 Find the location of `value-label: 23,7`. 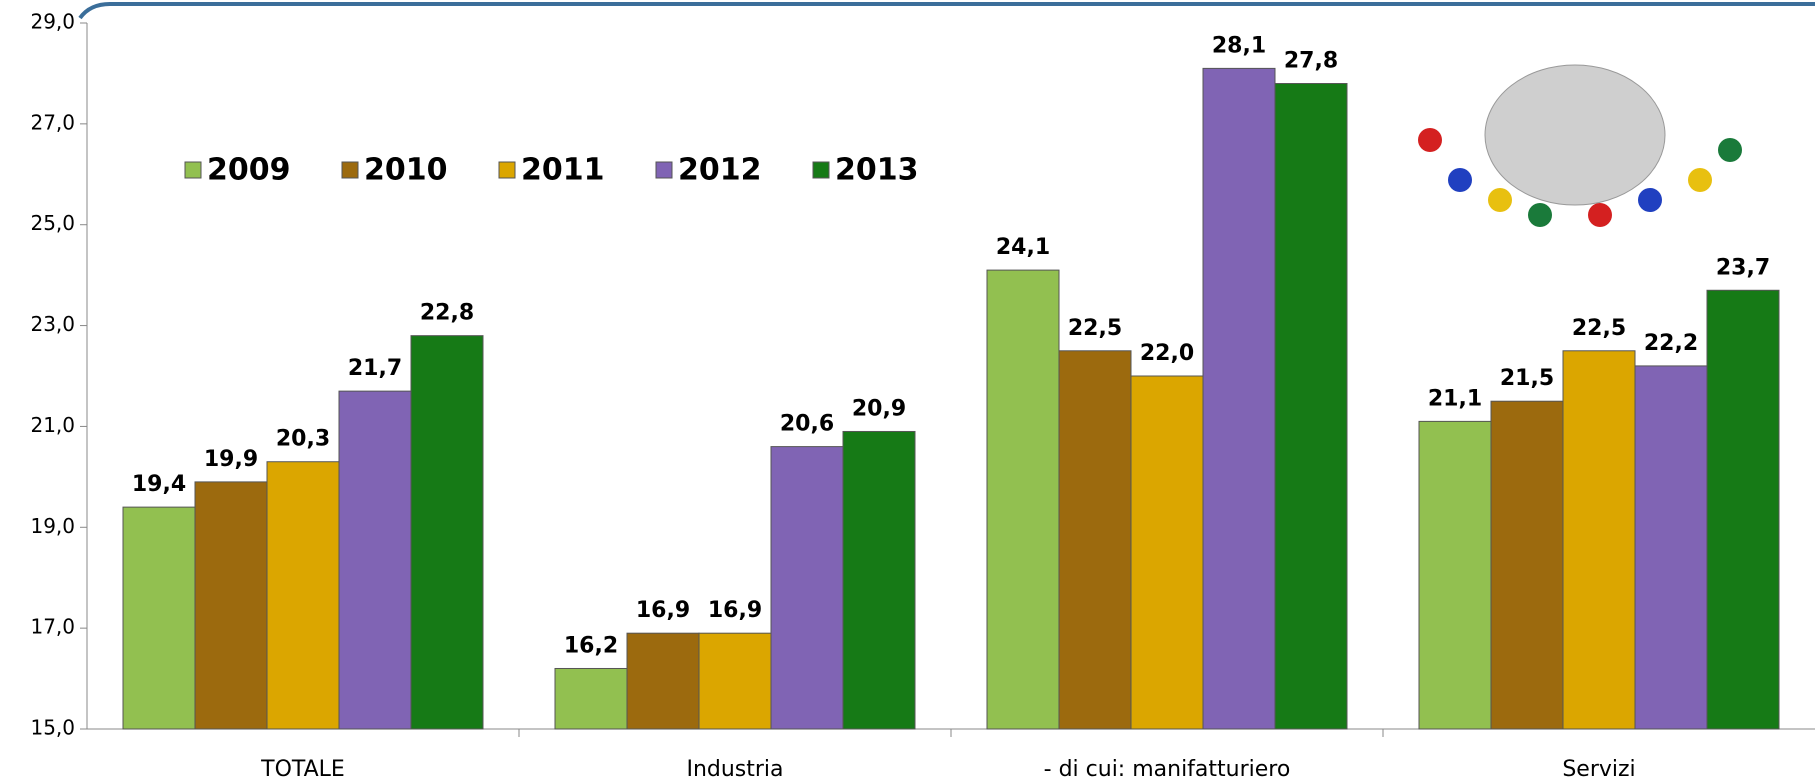

value-label: 23,7 is located at coordinates (1743, 267).